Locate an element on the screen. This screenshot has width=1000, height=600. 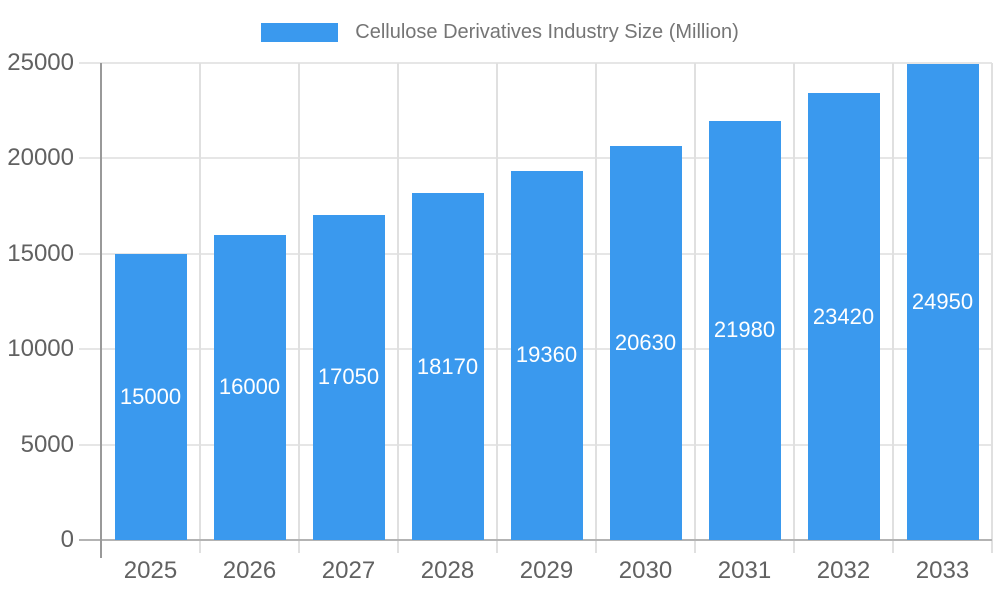
bar-value-label: 15000 is located at coordinates (150, 396).